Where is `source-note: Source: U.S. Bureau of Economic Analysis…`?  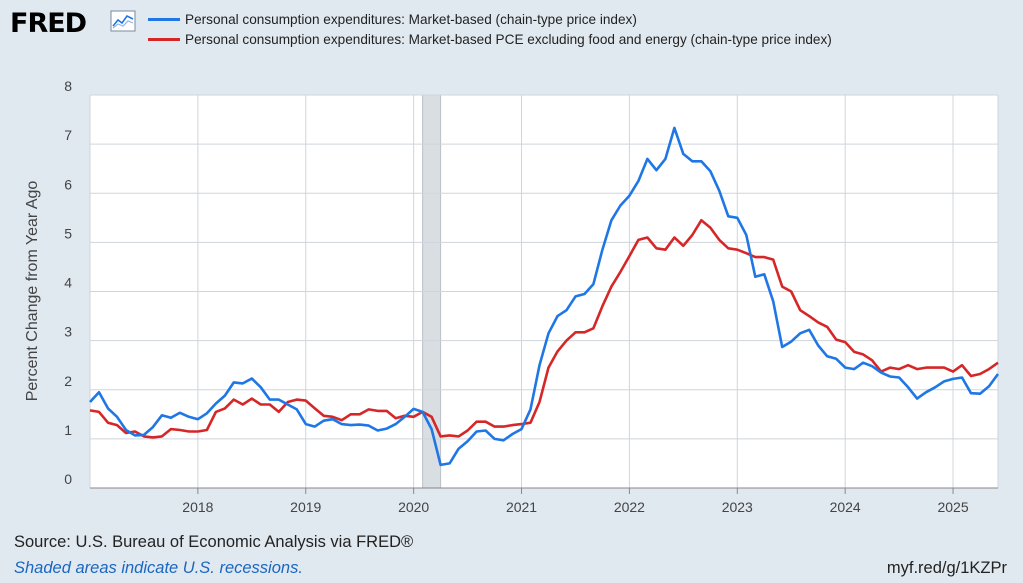 source-note: Source: U.S. Bureau of Economic Analysis… is located at coordinates (214, 542).